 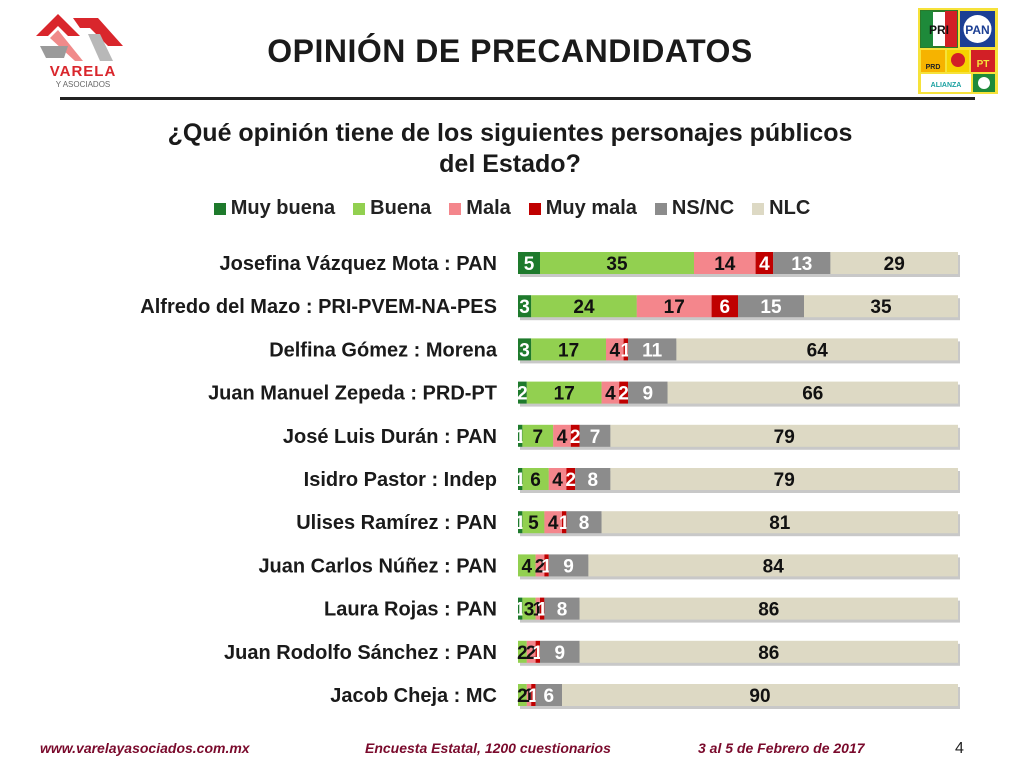 What do you see at coordinates (510, 51) in the screenshot?
I see `page-title: OPINIÓN DE PRECANDIDATOS` at bounding box center [510, 51].